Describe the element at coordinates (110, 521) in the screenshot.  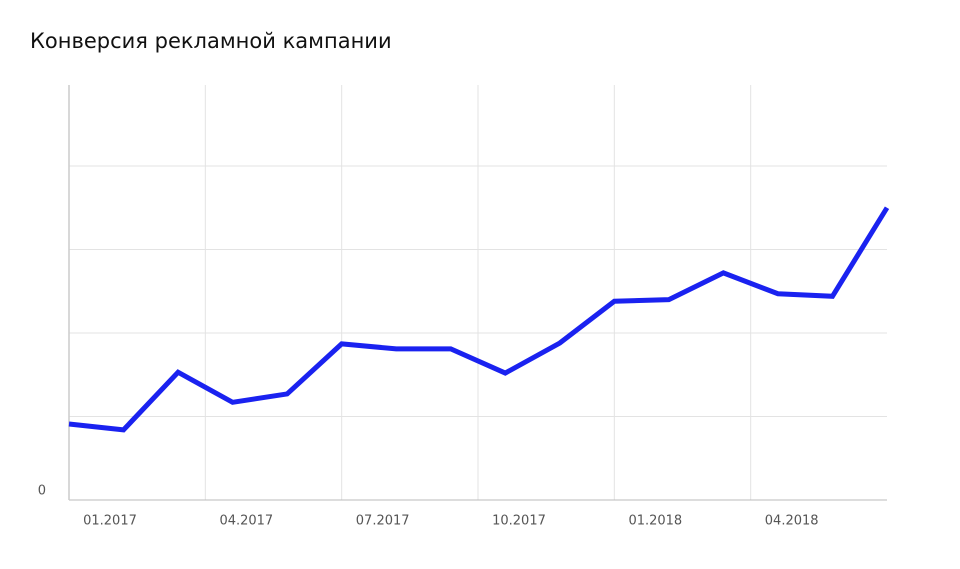
I see `x-tick-label: 01.2017` at that location.